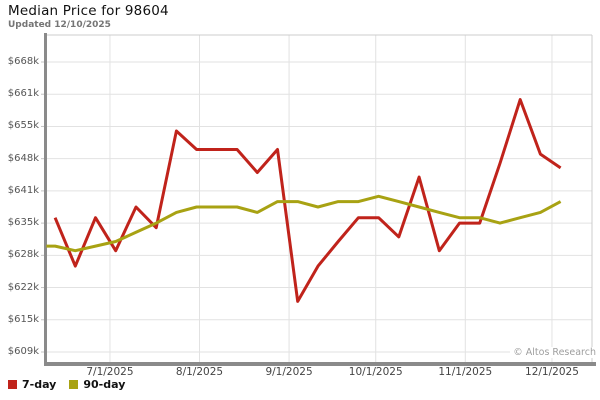  I want to click on legend-label-7day: 7-day, so click(39, 384).